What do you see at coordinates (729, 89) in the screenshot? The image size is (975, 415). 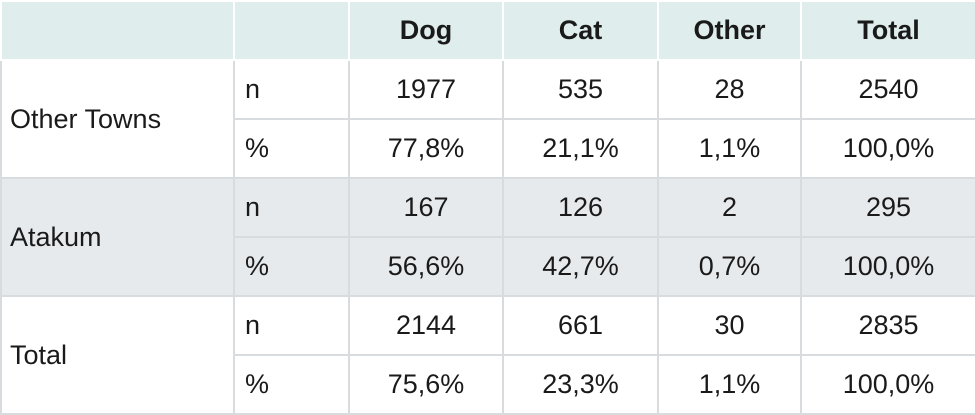 I see `table-cell: 28` at bounding box center [729, 89].